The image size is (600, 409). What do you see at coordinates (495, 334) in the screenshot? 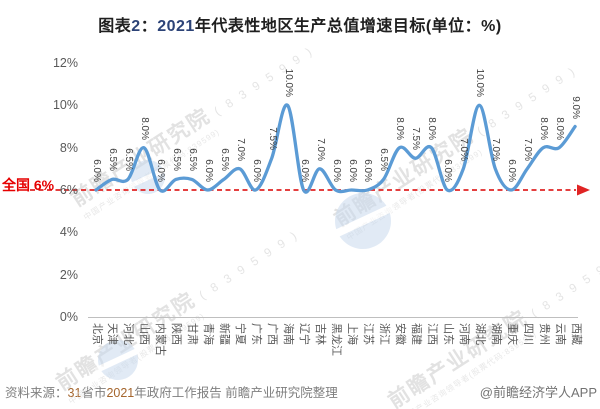
I see `x-tick-label: 湖南` at bounding box center [495, 334].